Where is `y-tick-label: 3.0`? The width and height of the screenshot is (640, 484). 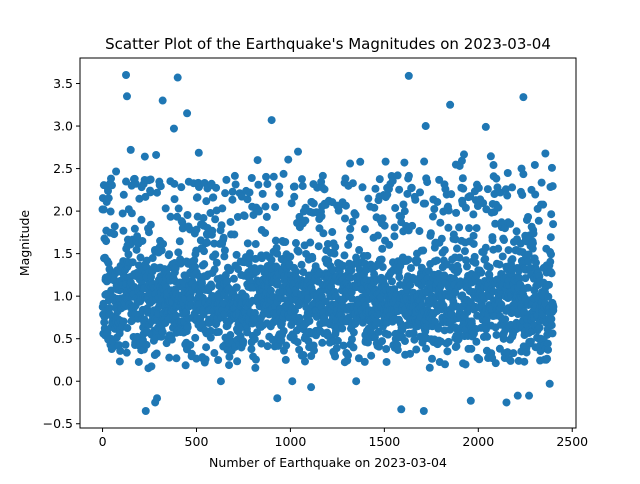
y-tick-label: 3.0 is located at coordinates (63, 126).